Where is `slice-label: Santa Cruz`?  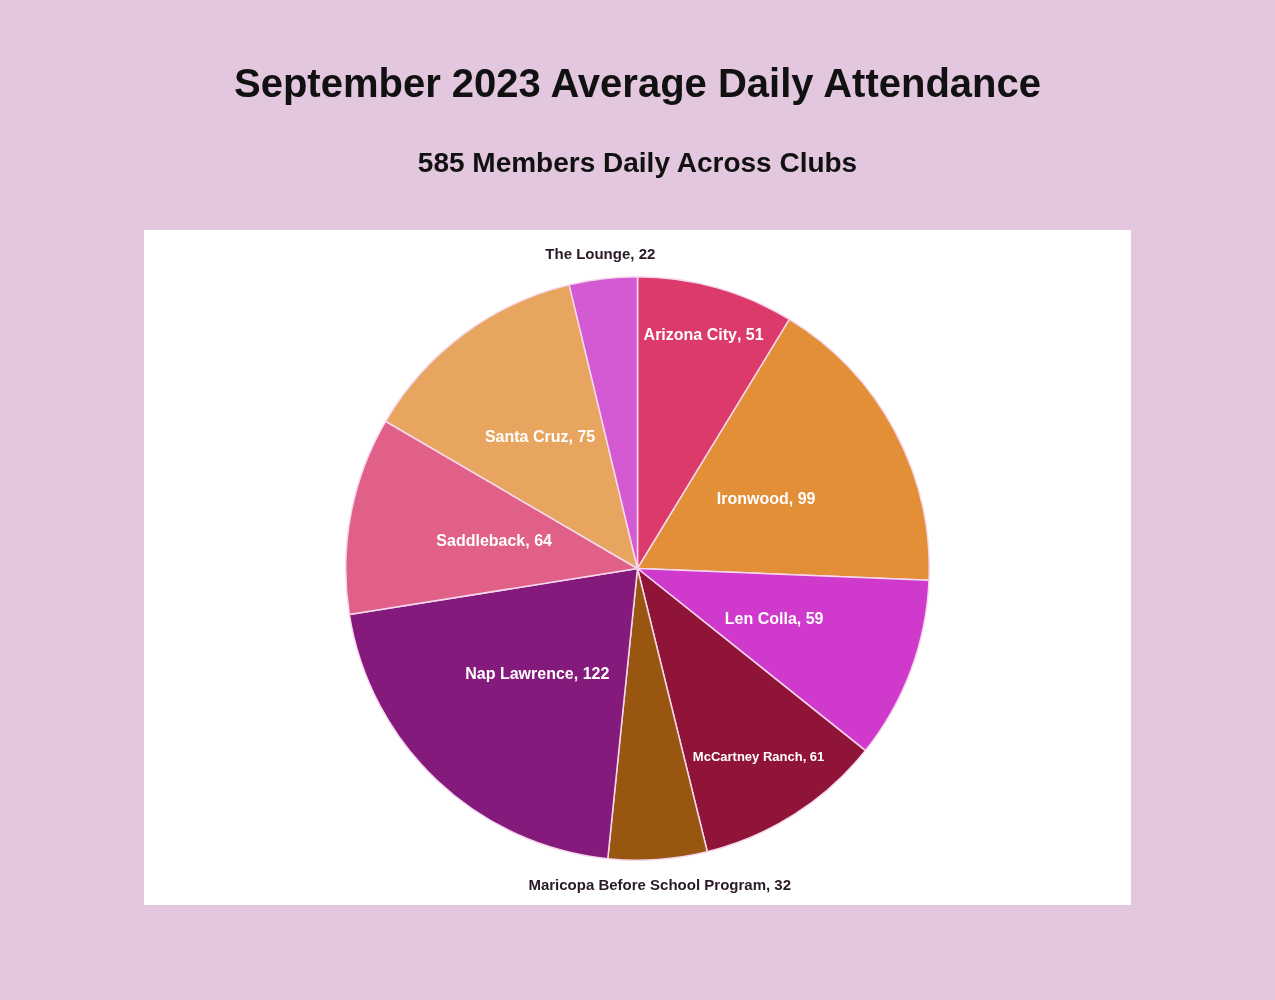
slice-label: Santa Cruz is located at coordinates (526, 436).